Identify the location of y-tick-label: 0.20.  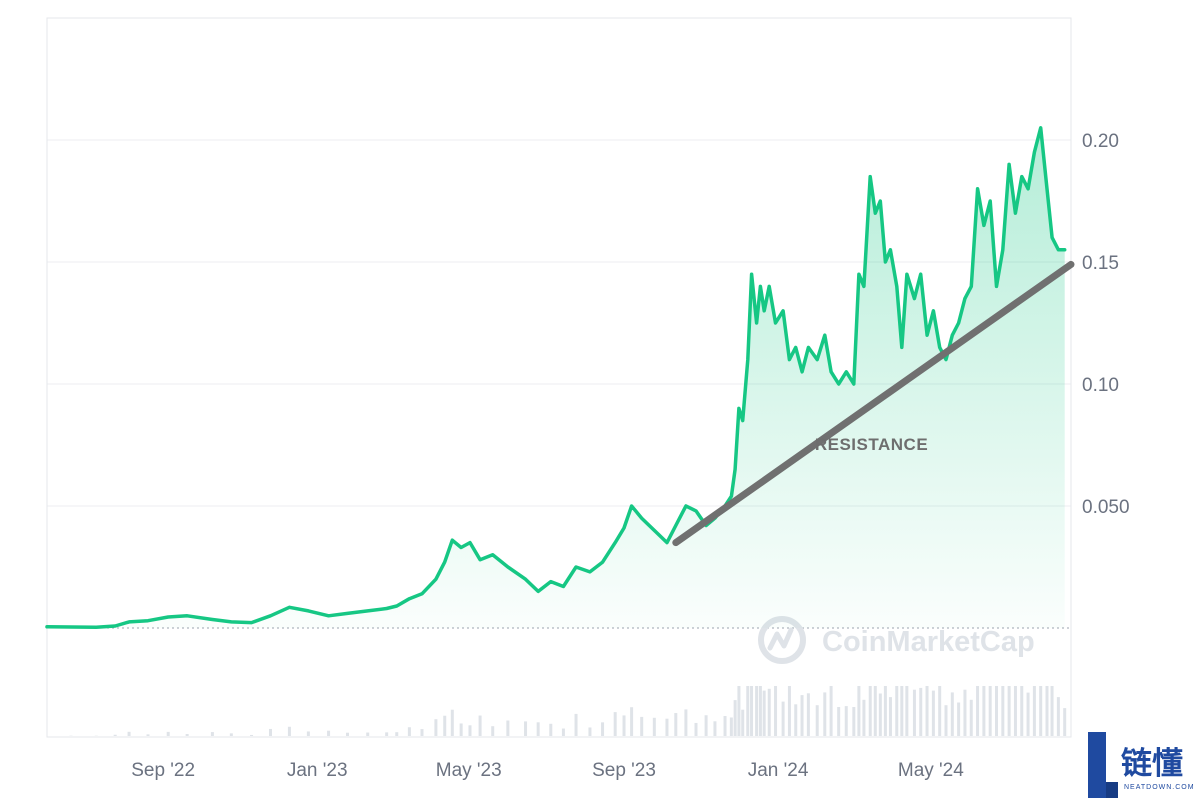
(1100, 141).